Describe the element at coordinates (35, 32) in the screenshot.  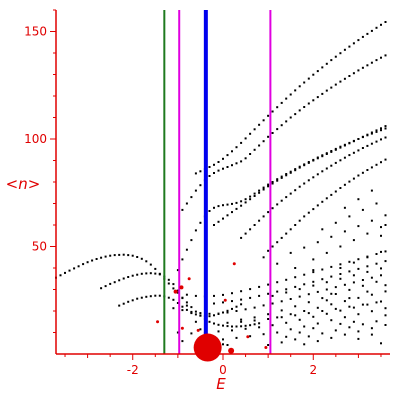
I see `y-tick-label: 150` at that location.